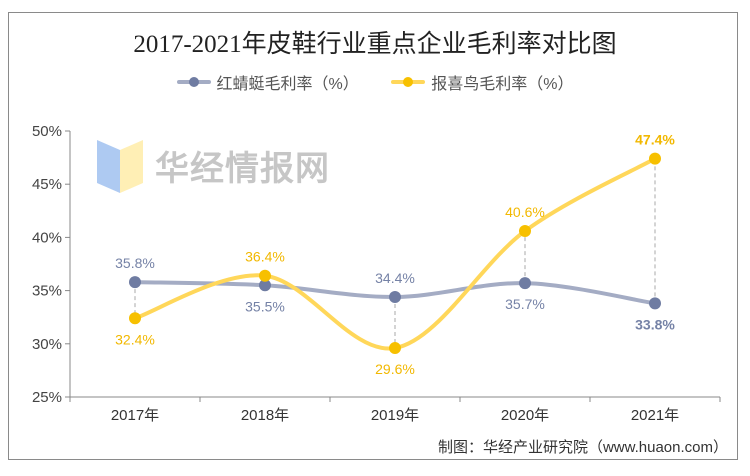  I want to click on watermark-text: 华经情报网, so click(242, 168).